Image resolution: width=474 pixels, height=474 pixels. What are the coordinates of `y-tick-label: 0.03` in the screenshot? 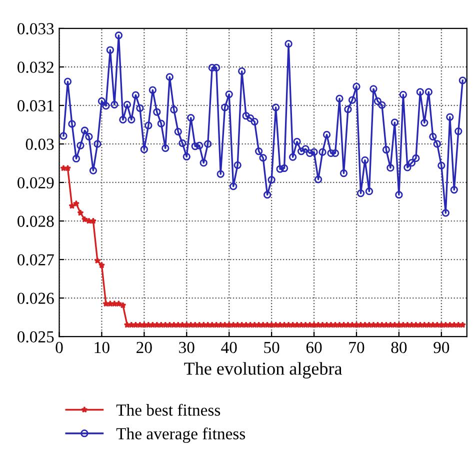 It's located at (40, 144).